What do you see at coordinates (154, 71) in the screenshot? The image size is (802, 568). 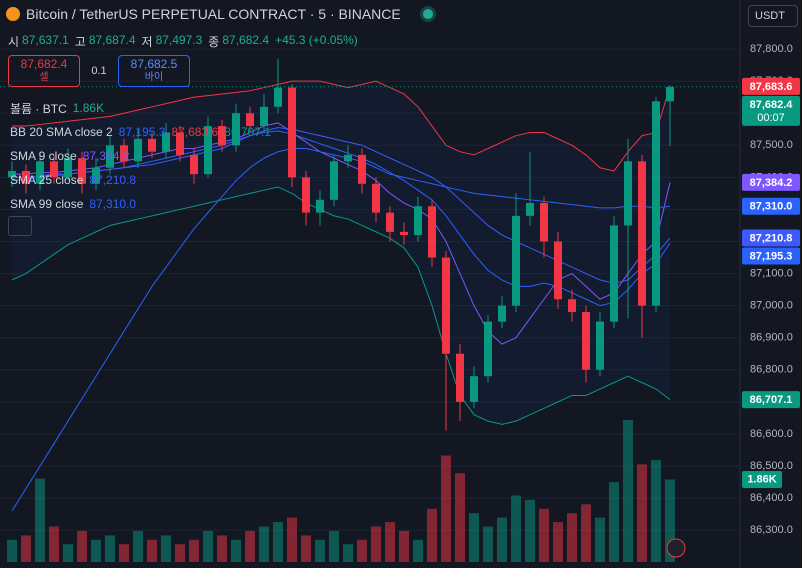 I see `buy-button: 87,682.5 바이` at bounding box center [154, 71].